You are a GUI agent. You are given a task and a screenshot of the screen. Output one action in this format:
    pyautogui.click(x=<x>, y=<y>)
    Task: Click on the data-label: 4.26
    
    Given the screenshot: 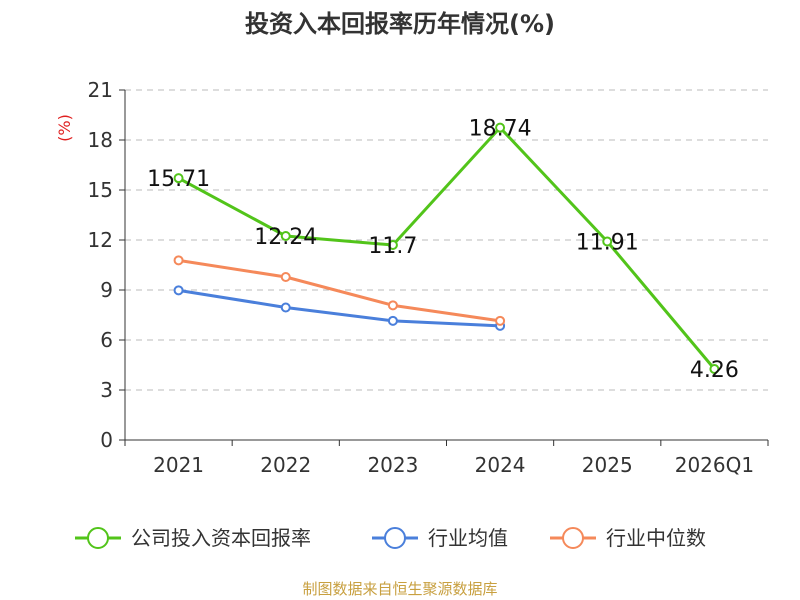 What is the action you would take?
    pyautogui.click(x=714, y=370)
    